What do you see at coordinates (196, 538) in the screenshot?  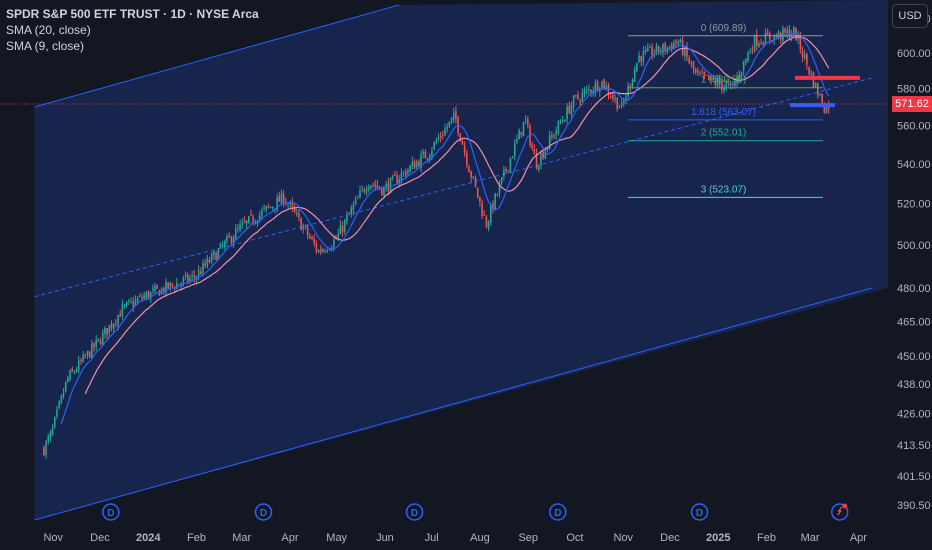 I see `time-axis-tick: Feb` at bounding box center [196, 538].